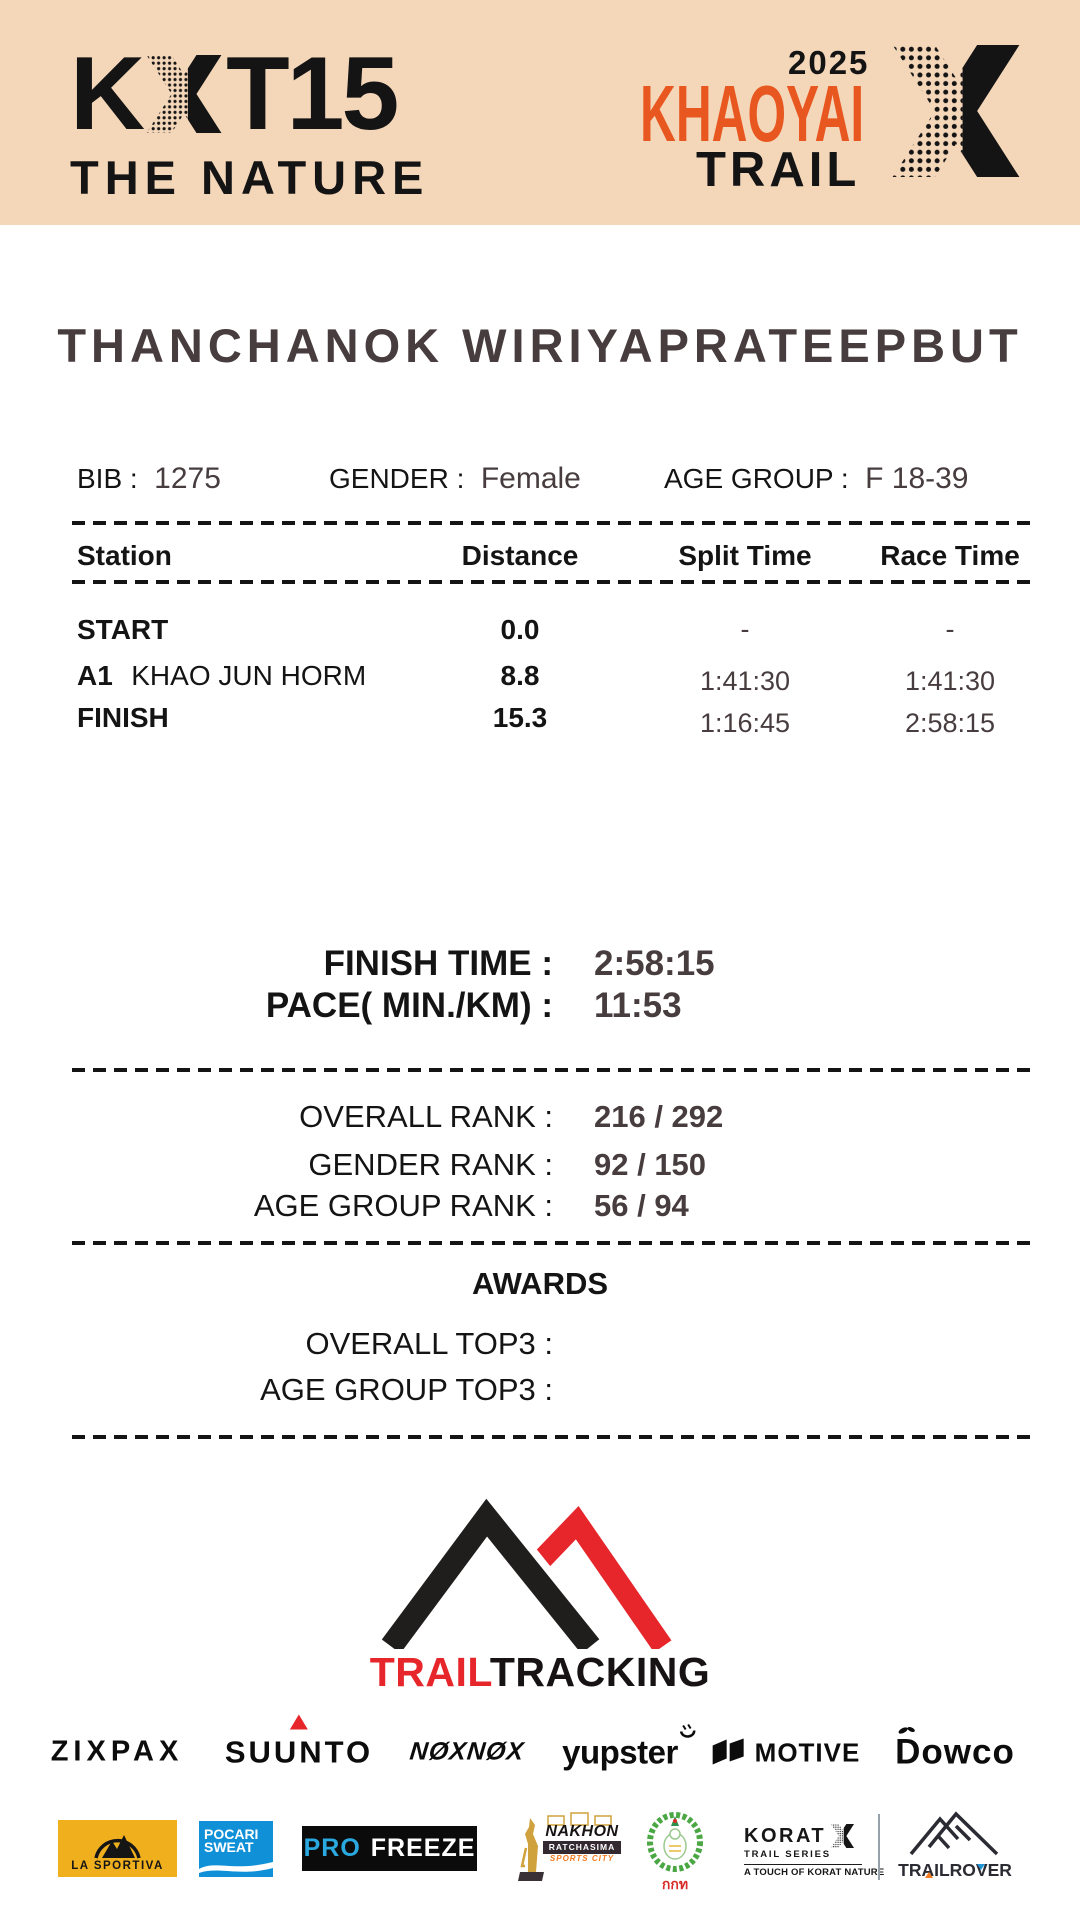 This screenshot has height=1920, width=1080. I want to click on nakhon-wordmark: NAKHON RATCHASIMA SPORTS CITY, so click(582, 1843).